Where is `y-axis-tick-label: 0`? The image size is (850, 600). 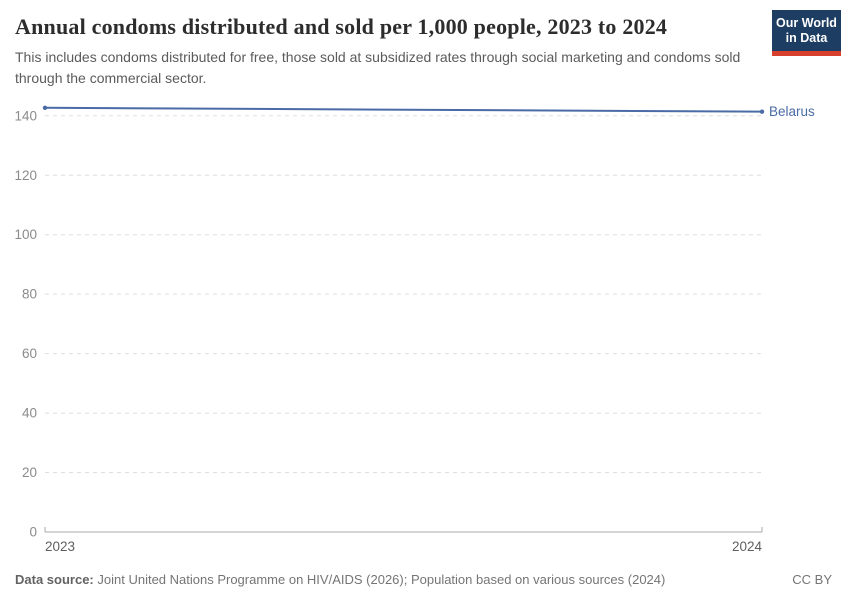
y-axis-tick-label: 0 is located at coordinates (33, 532).